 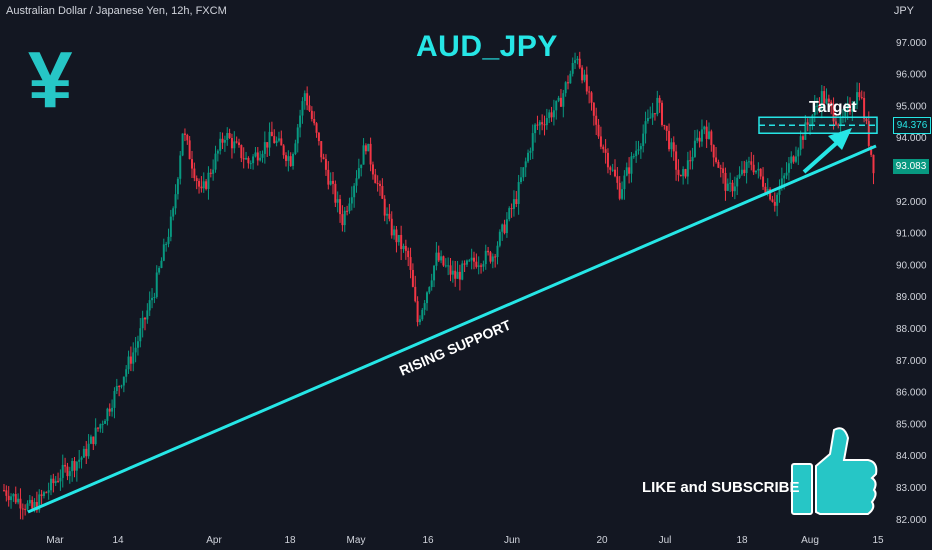 What do you see at coordinates (911, 75) in the screenshot?
I see `y-tick-label: 96.000` at bounding box center [911, 75].